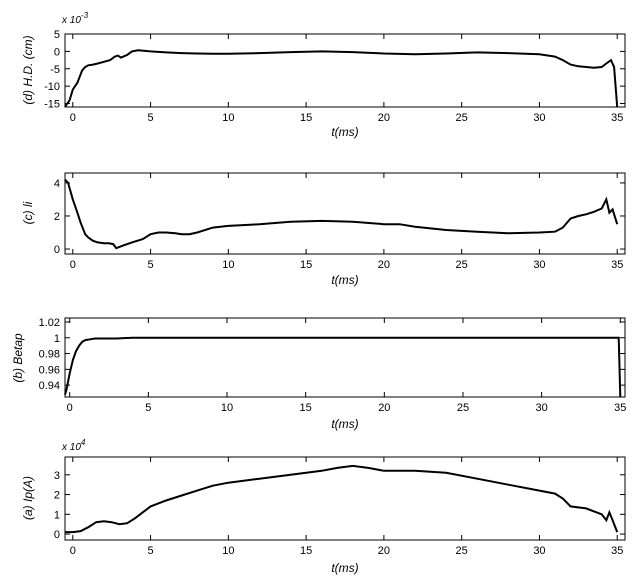 Image resolution: width=636 pixels, height=582 pixels. Describe the element at coordinates (57, 52) in the screenshot. I see `panel-d-y-tick-label: 0` at that location.